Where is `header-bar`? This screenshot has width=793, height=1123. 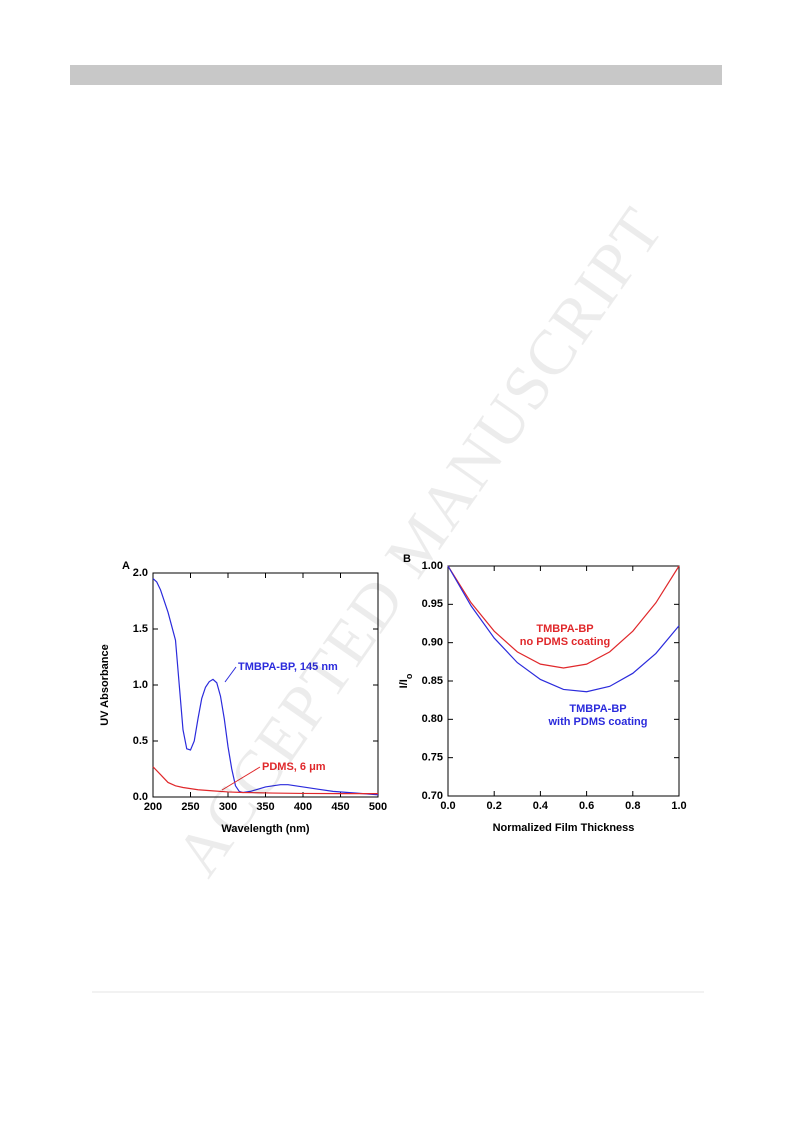
header-bar is located at coordinates (396, 75).